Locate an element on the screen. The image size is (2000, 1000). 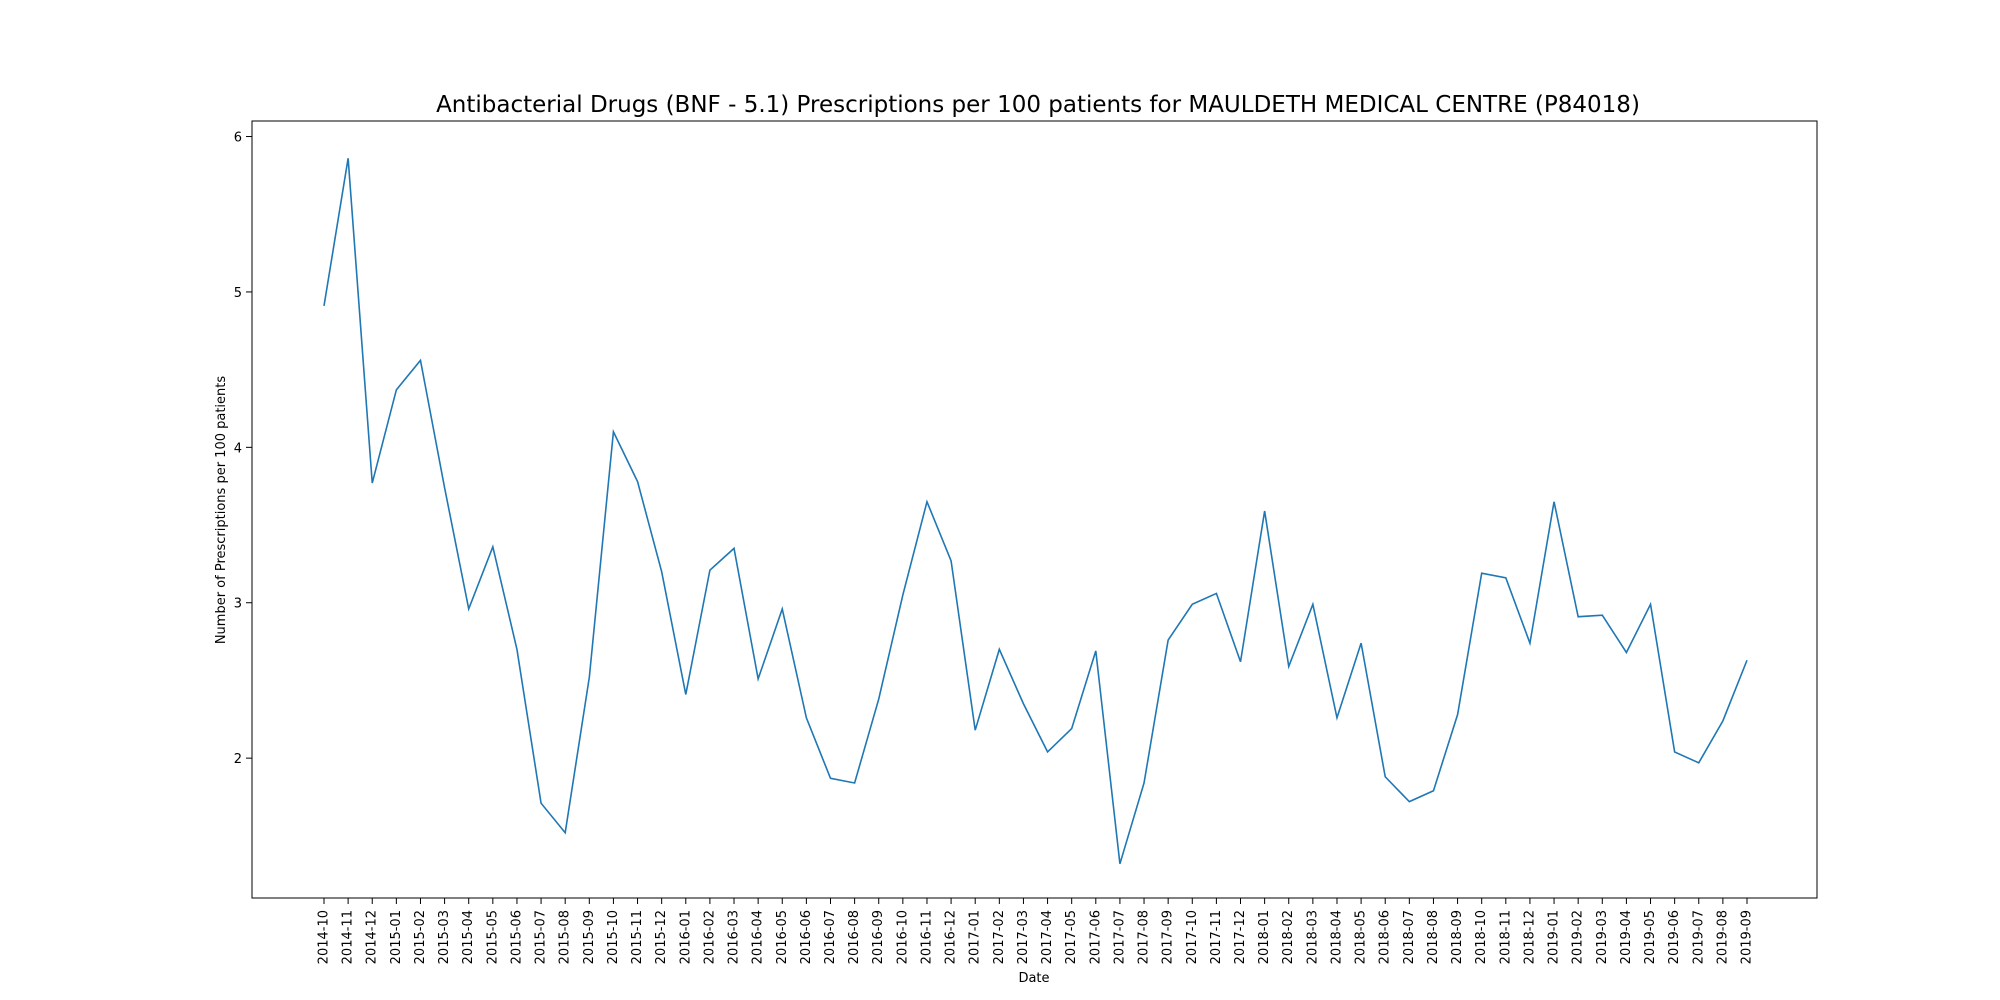
x-tick-label: 2019-05 is located at coordinates (1650, 937).